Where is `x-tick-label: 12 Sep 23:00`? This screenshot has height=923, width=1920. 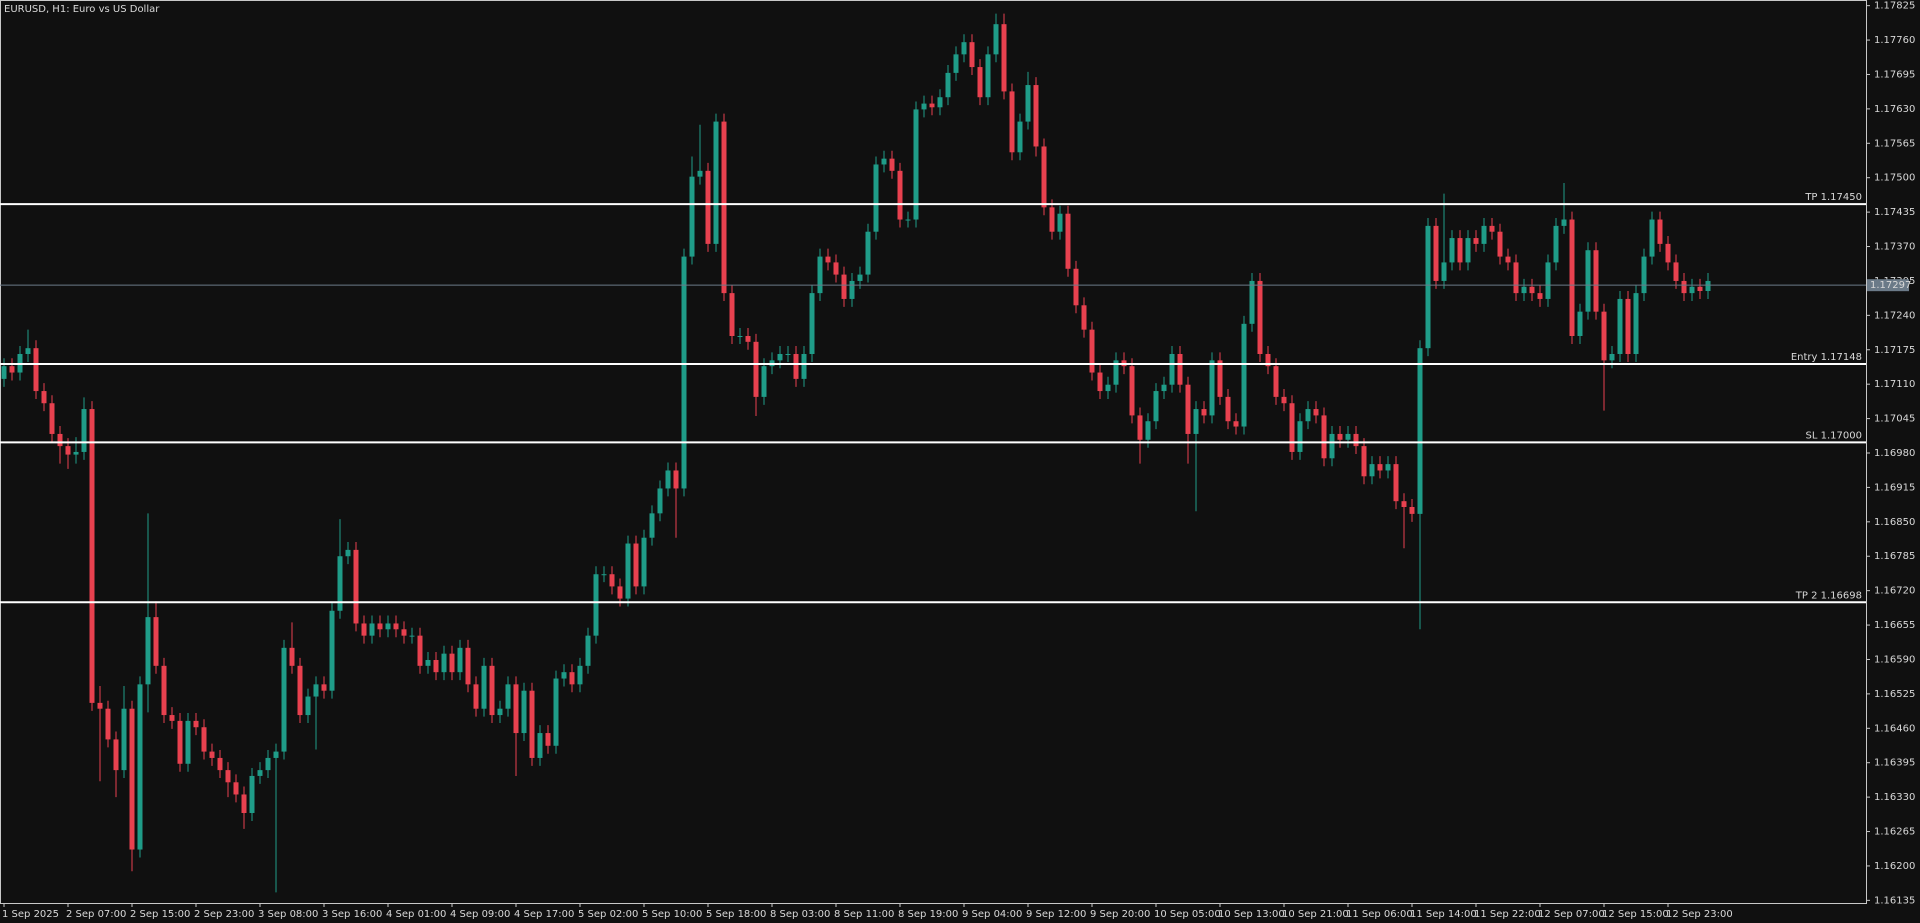
x-tick-label: 12 Sep 23:00 is located at coordinates (1699, 914).